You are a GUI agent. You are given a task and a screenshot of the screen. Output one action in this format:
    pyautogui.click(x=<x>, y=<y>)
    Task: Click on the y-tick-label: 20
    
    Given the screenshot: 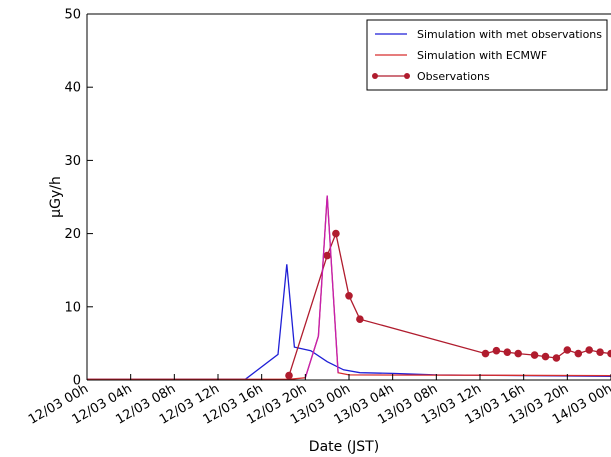 What is the action you would take?
    pyautogui.click(x=72, y=234)
    